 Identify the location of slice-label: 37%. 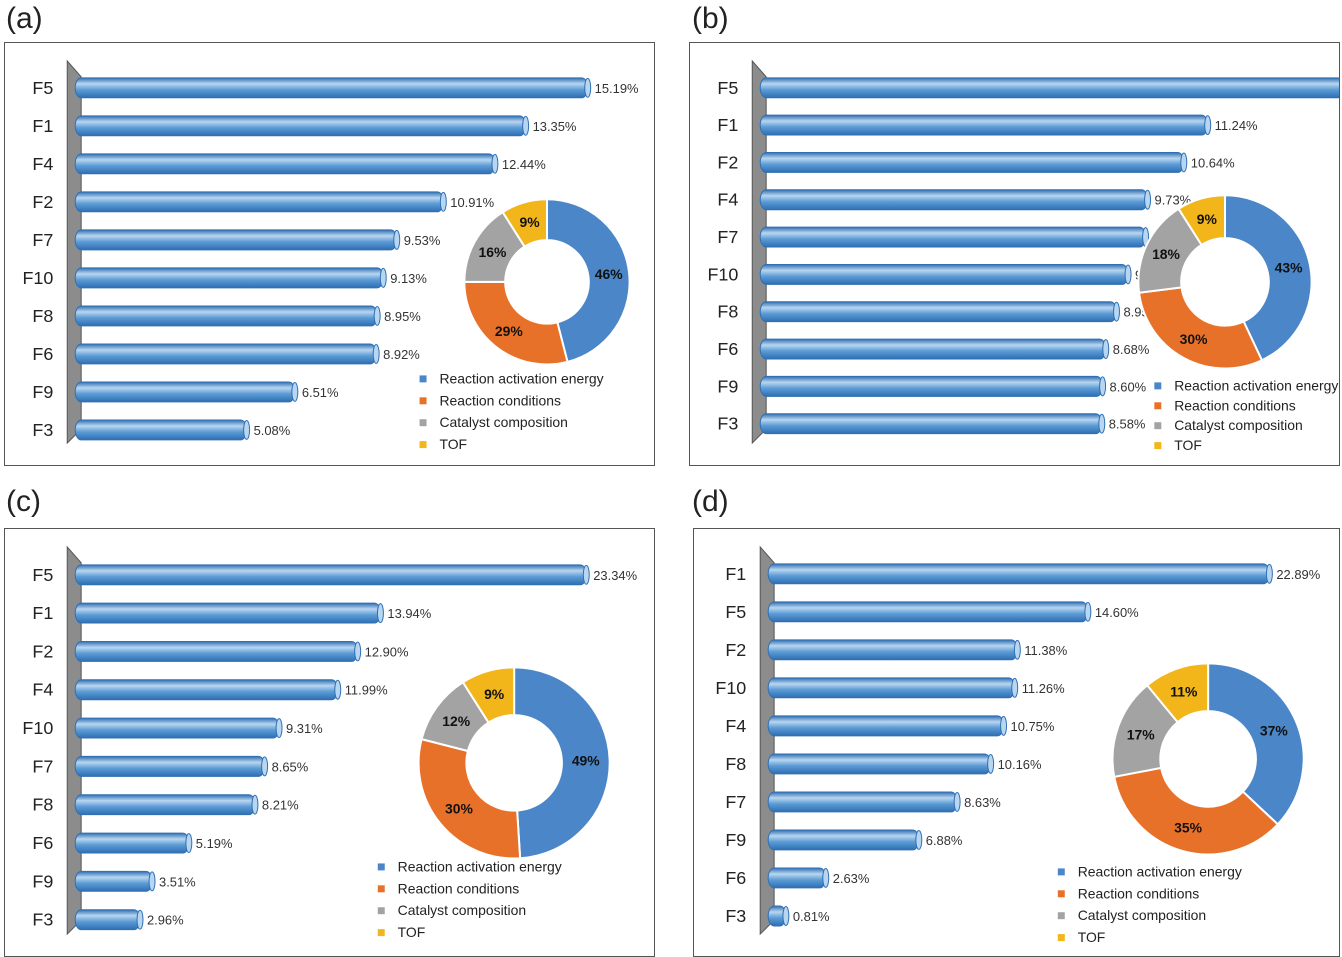
(1274, 730).